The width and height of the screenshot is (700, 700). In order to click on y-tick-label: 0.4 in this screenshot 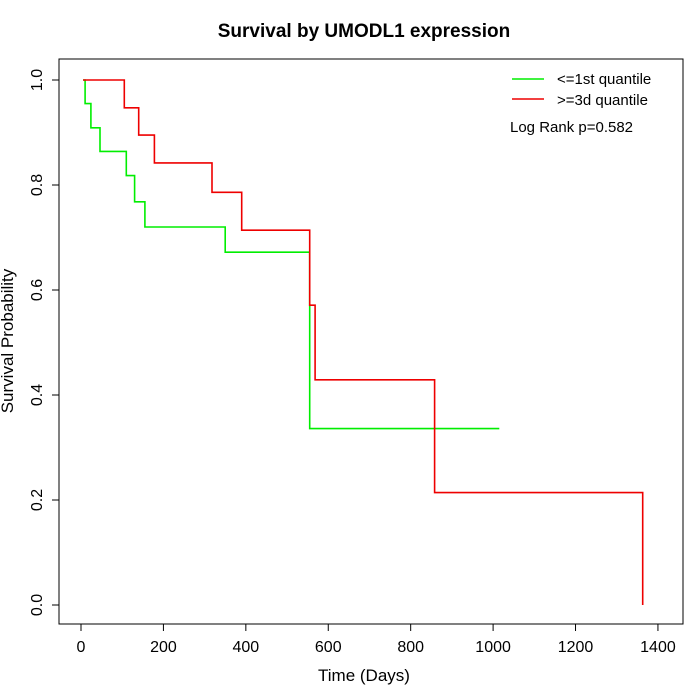, I will do `click(37, 395)`.